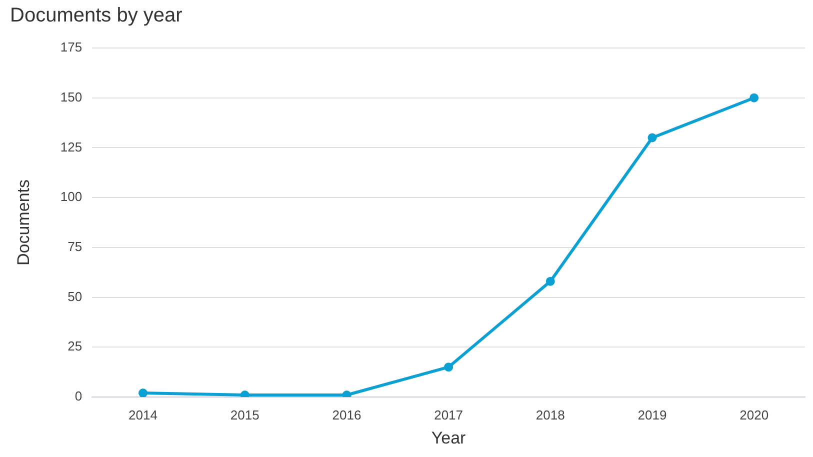 The width and height of the screenshot is (813, 457). Describe the element at coordinates (347, 414) in the screenshot. I see `x-tick-label: 2016` at that location.